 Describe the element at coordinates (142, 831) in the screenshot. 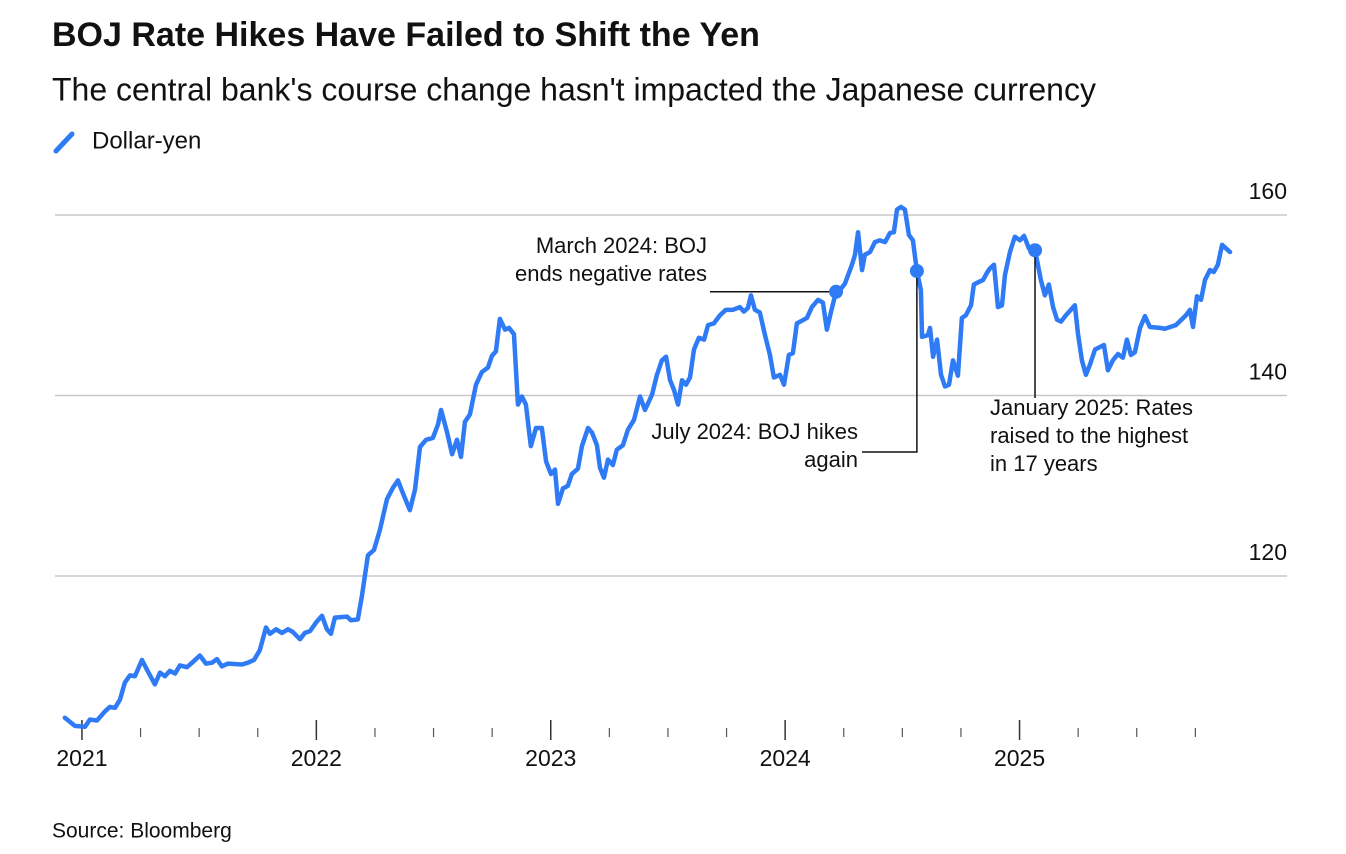

I see `source-note: Source: Bloomberg` at that location.